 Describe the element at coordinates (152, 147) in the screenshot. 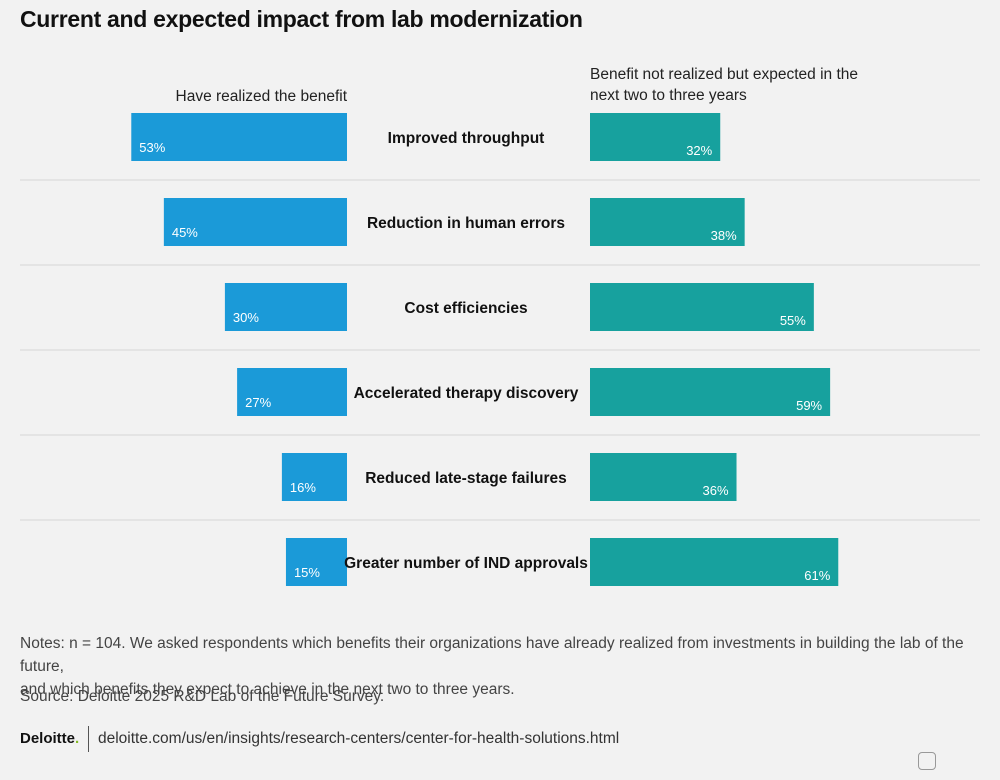

I see `bar-label-realized: 53%` at that location.